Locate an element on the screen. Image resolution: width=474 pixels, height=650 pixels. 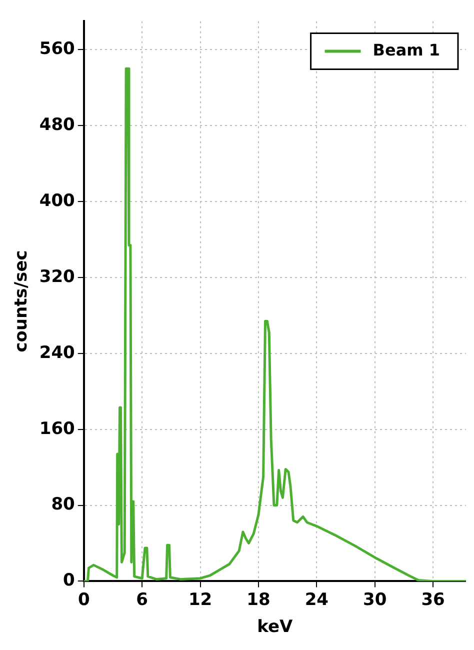
x-tick-label: 24 is located at coordinates (316, 600).